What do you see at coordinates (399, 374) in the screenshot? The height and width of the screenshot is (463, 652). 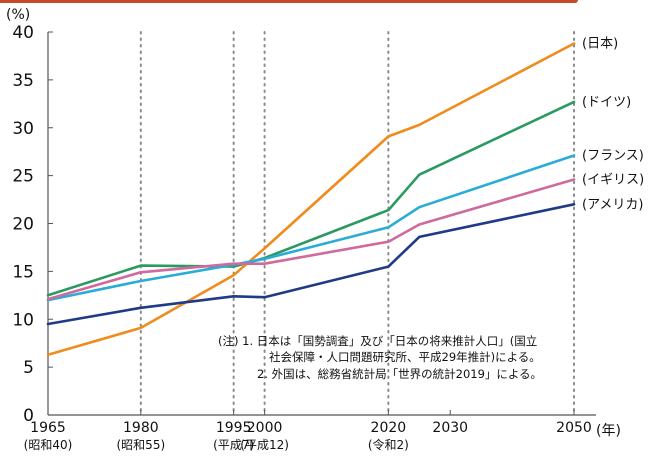 I see `note-line-3: 2. 外国は、総務省統計局「世界の統計2019」による。` at bounding box center [399, 374].